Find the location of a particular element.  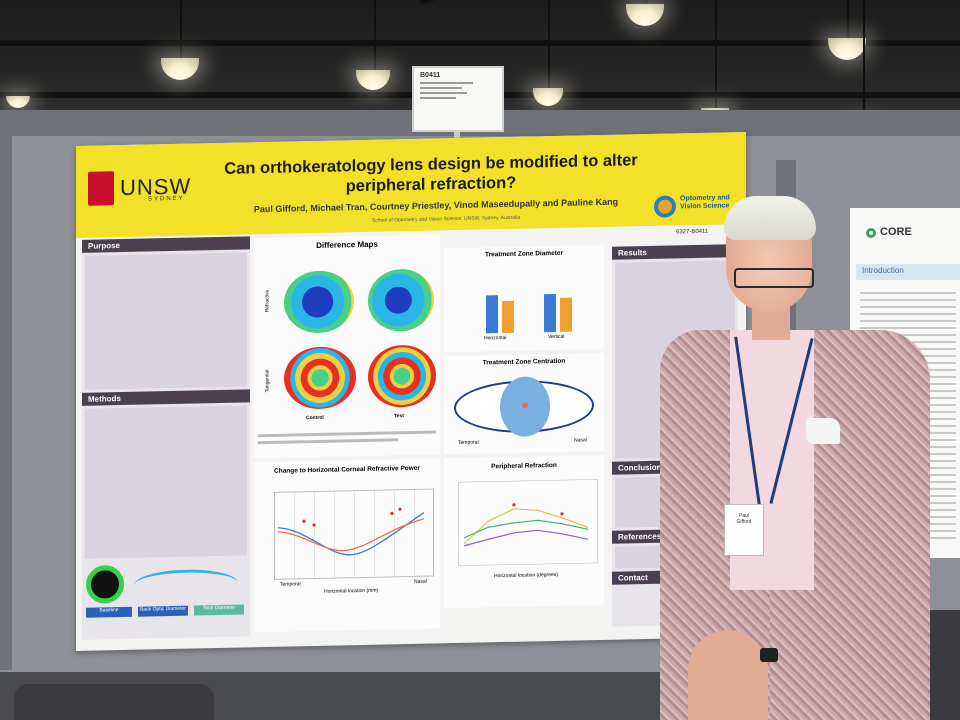

difference-maps-title: Difference Maps is located at coordinates (347, 244).